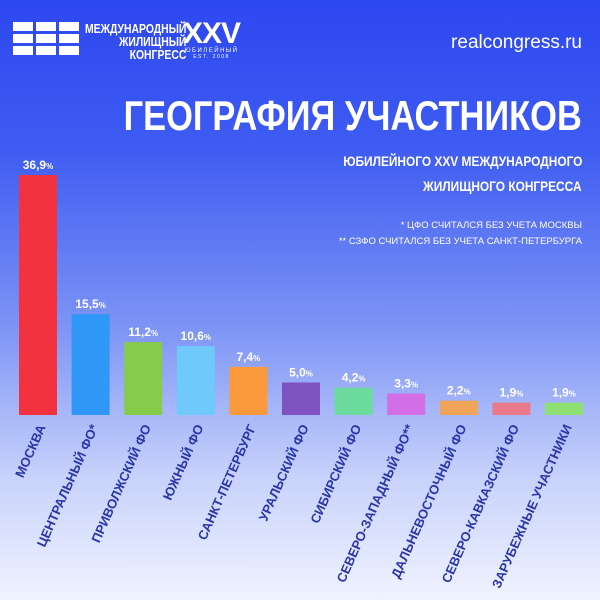 Image resolution: width=600 pixels, height=600 pixels. What do you see at coordinates (46, 41) in the screenshot?
I see `logo-bricks-icon` at bounding box center [46, 41].